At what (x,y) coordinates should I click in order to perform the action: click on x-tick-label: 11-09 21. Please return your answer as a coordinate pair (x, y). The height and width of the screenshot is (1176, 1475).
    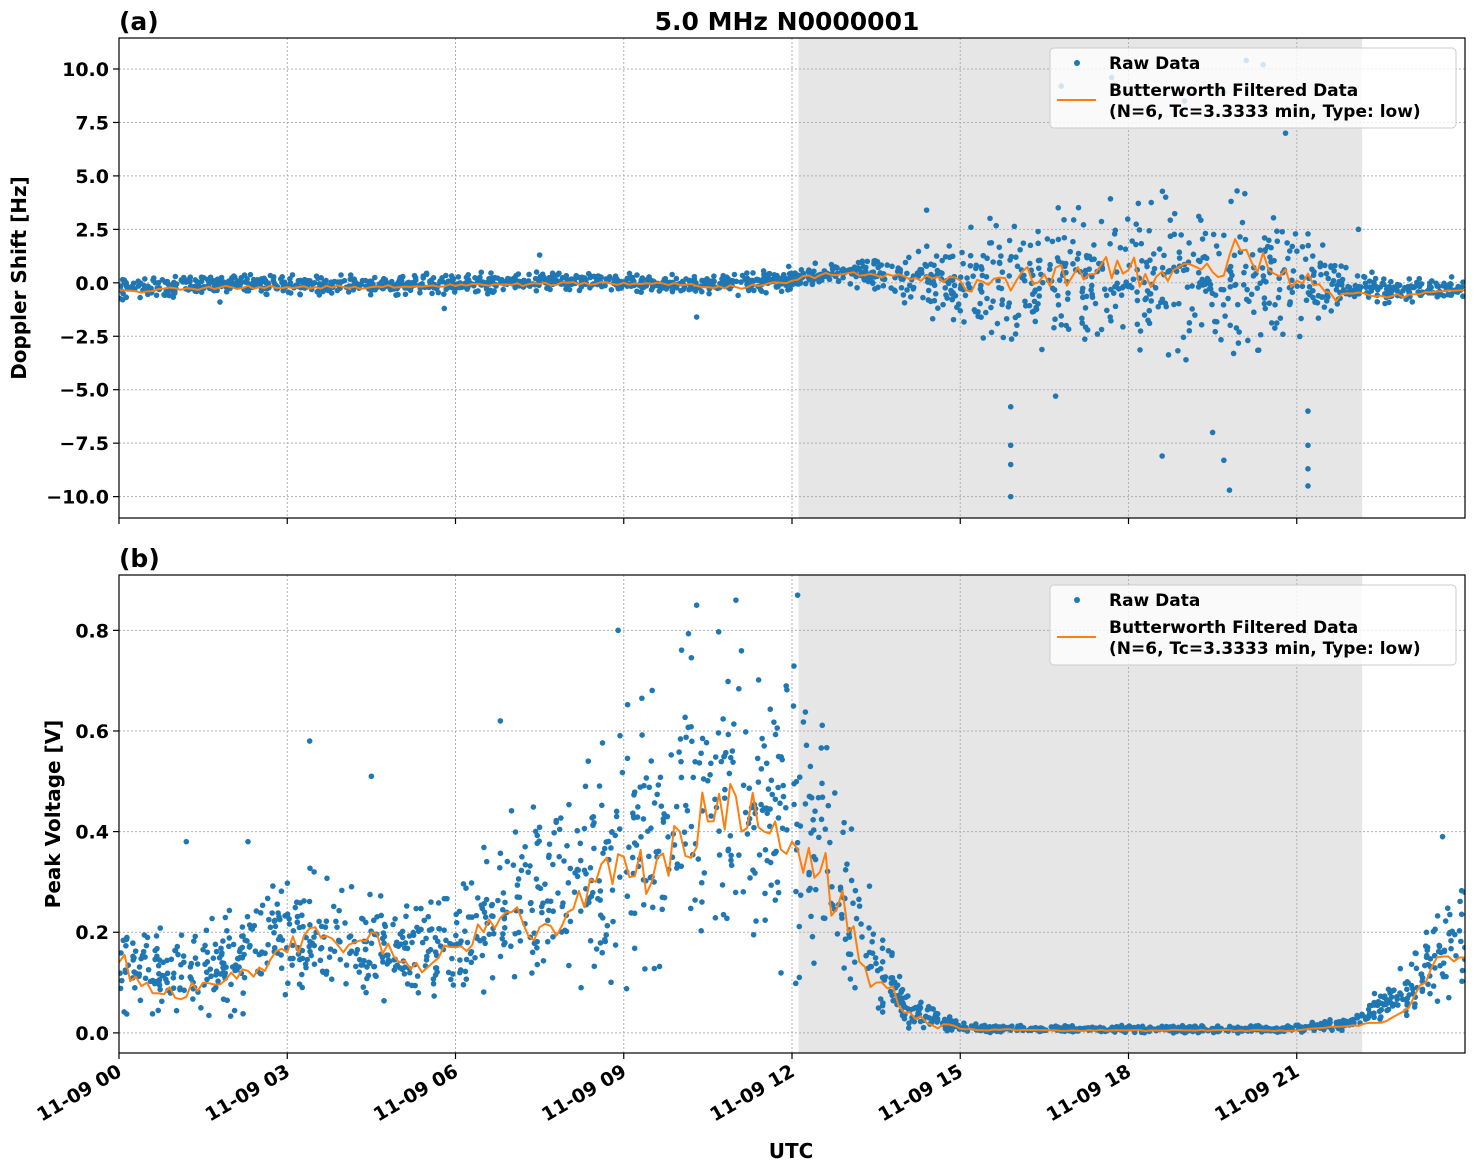
    Looking at the image, I should click on (1257, 1093).